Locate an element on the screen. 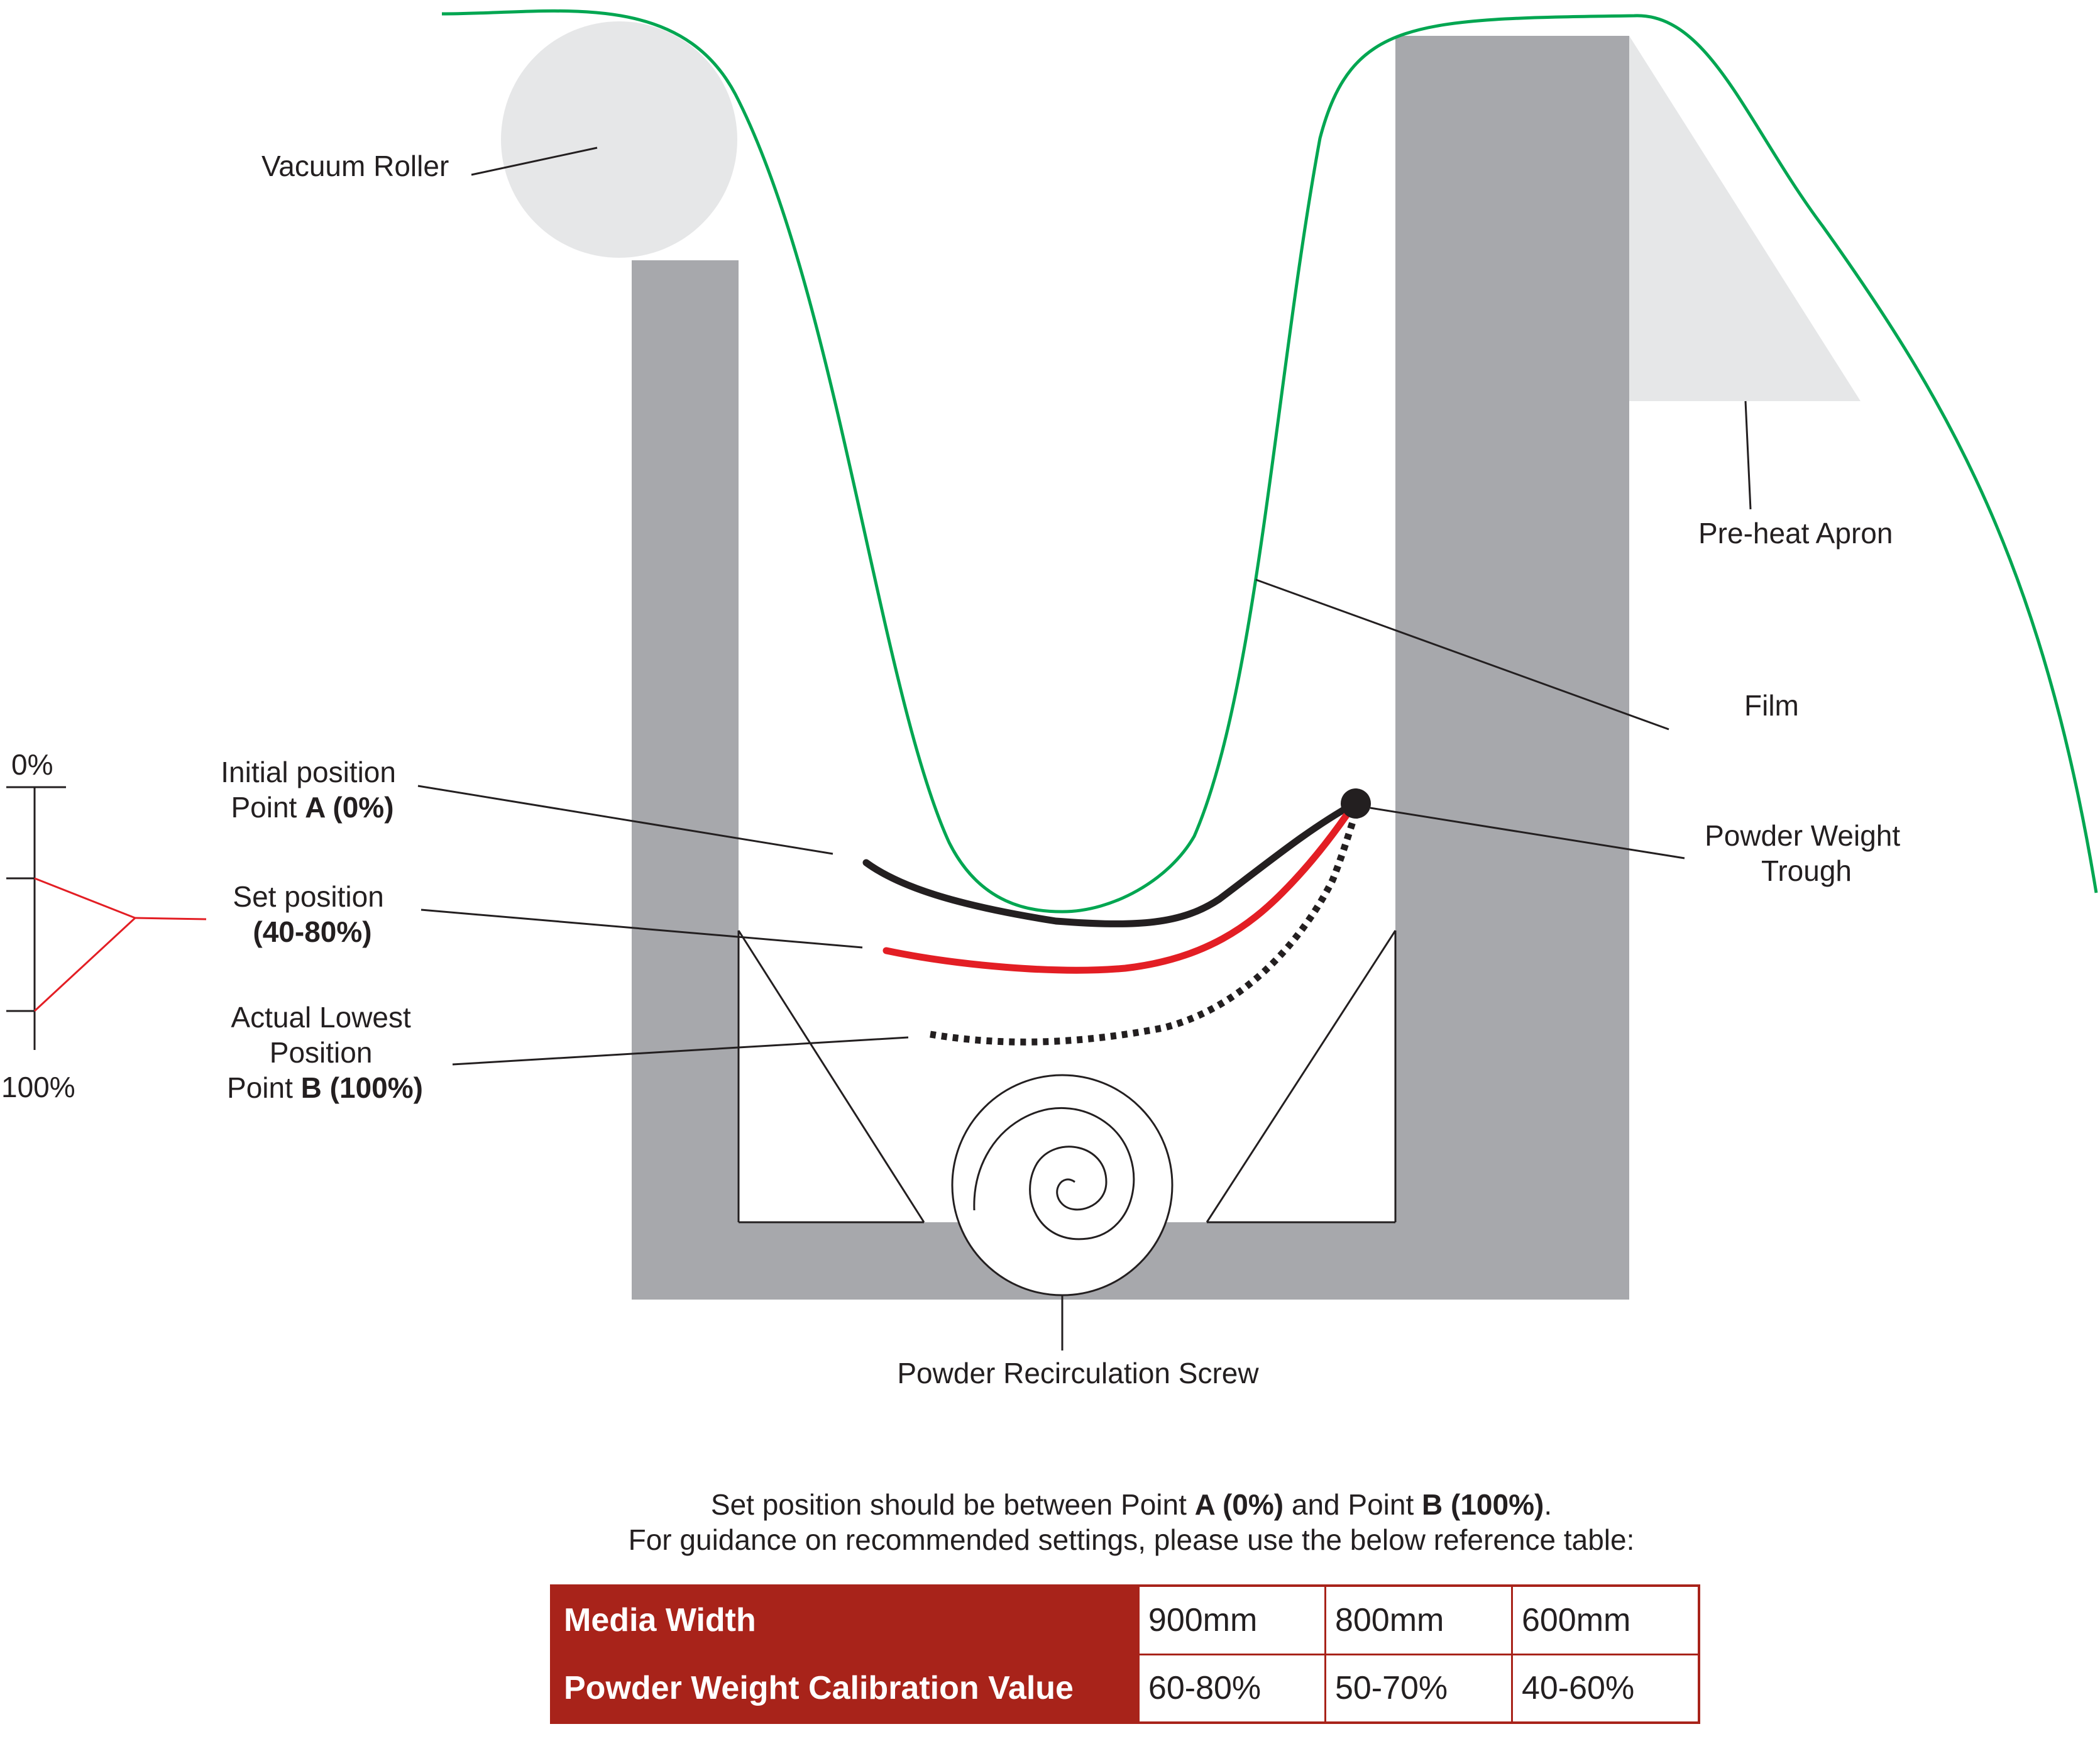  right-guide-line is located at coordinates (1301, 1076).